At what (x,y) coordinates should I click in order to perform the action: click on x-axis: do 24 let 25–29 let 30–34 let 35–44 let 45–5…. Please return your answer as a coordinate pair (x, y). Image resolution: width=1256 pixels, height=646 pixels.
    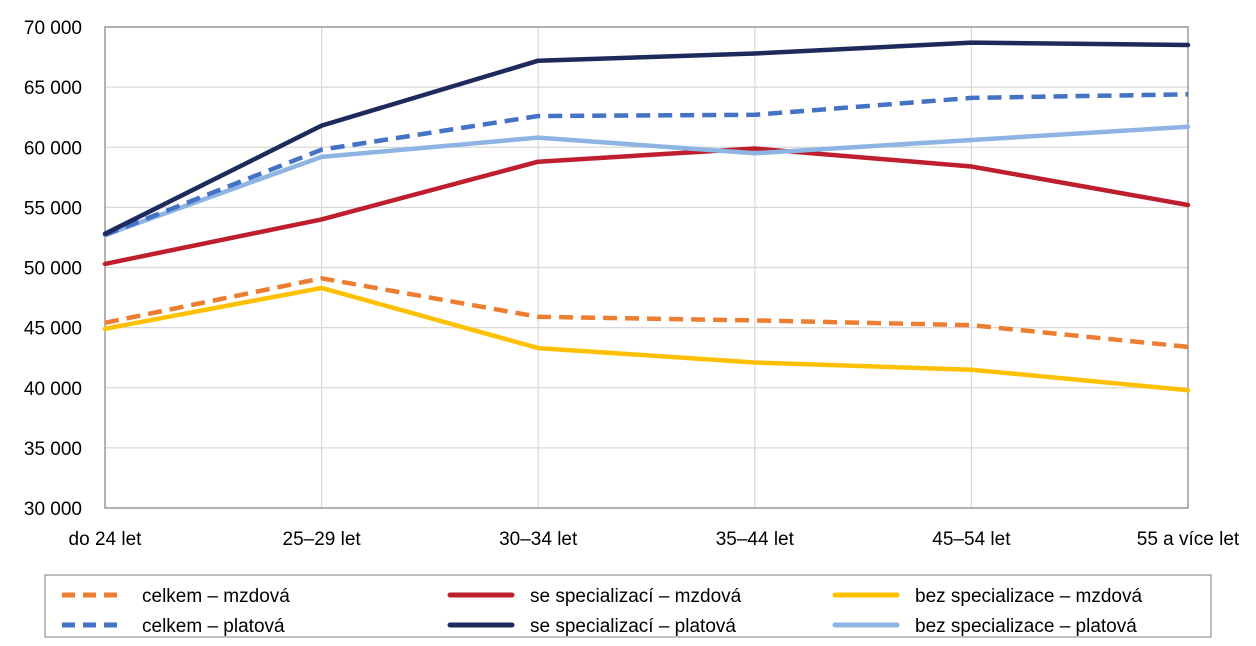
    Looking at the image, I should click on (654, 539).